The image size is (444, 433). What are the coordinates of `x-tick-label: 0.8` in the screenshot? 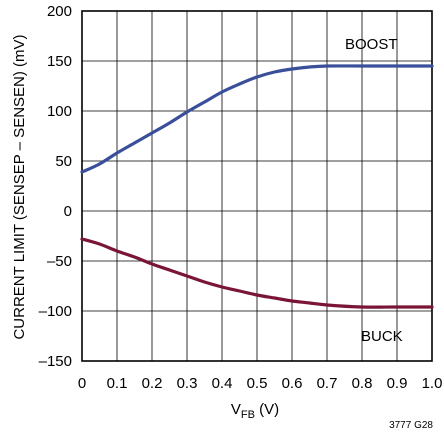 It's located at (362, 383).